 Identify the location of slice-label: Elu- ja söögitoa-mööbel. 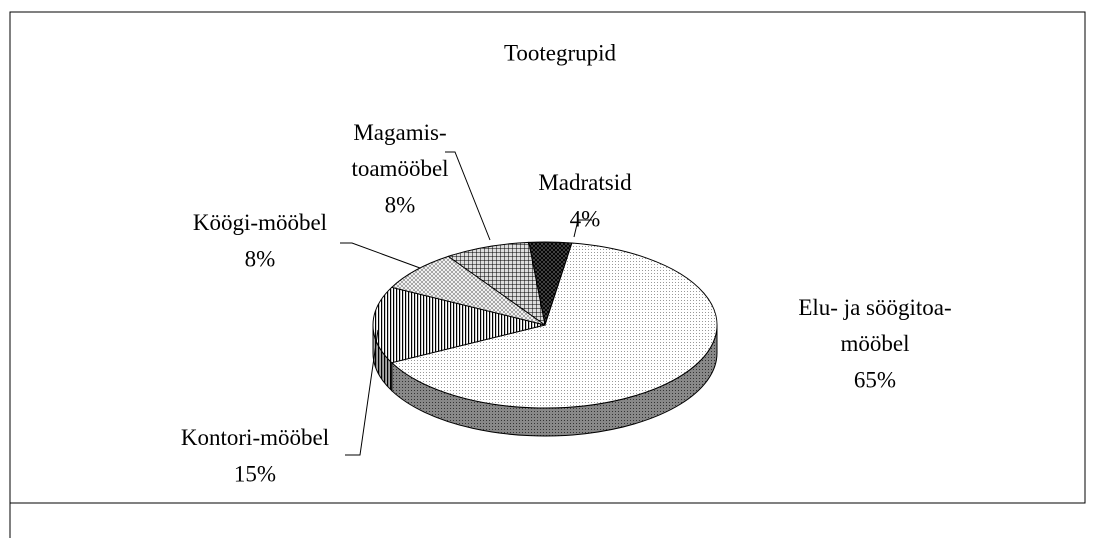
(874, 325).